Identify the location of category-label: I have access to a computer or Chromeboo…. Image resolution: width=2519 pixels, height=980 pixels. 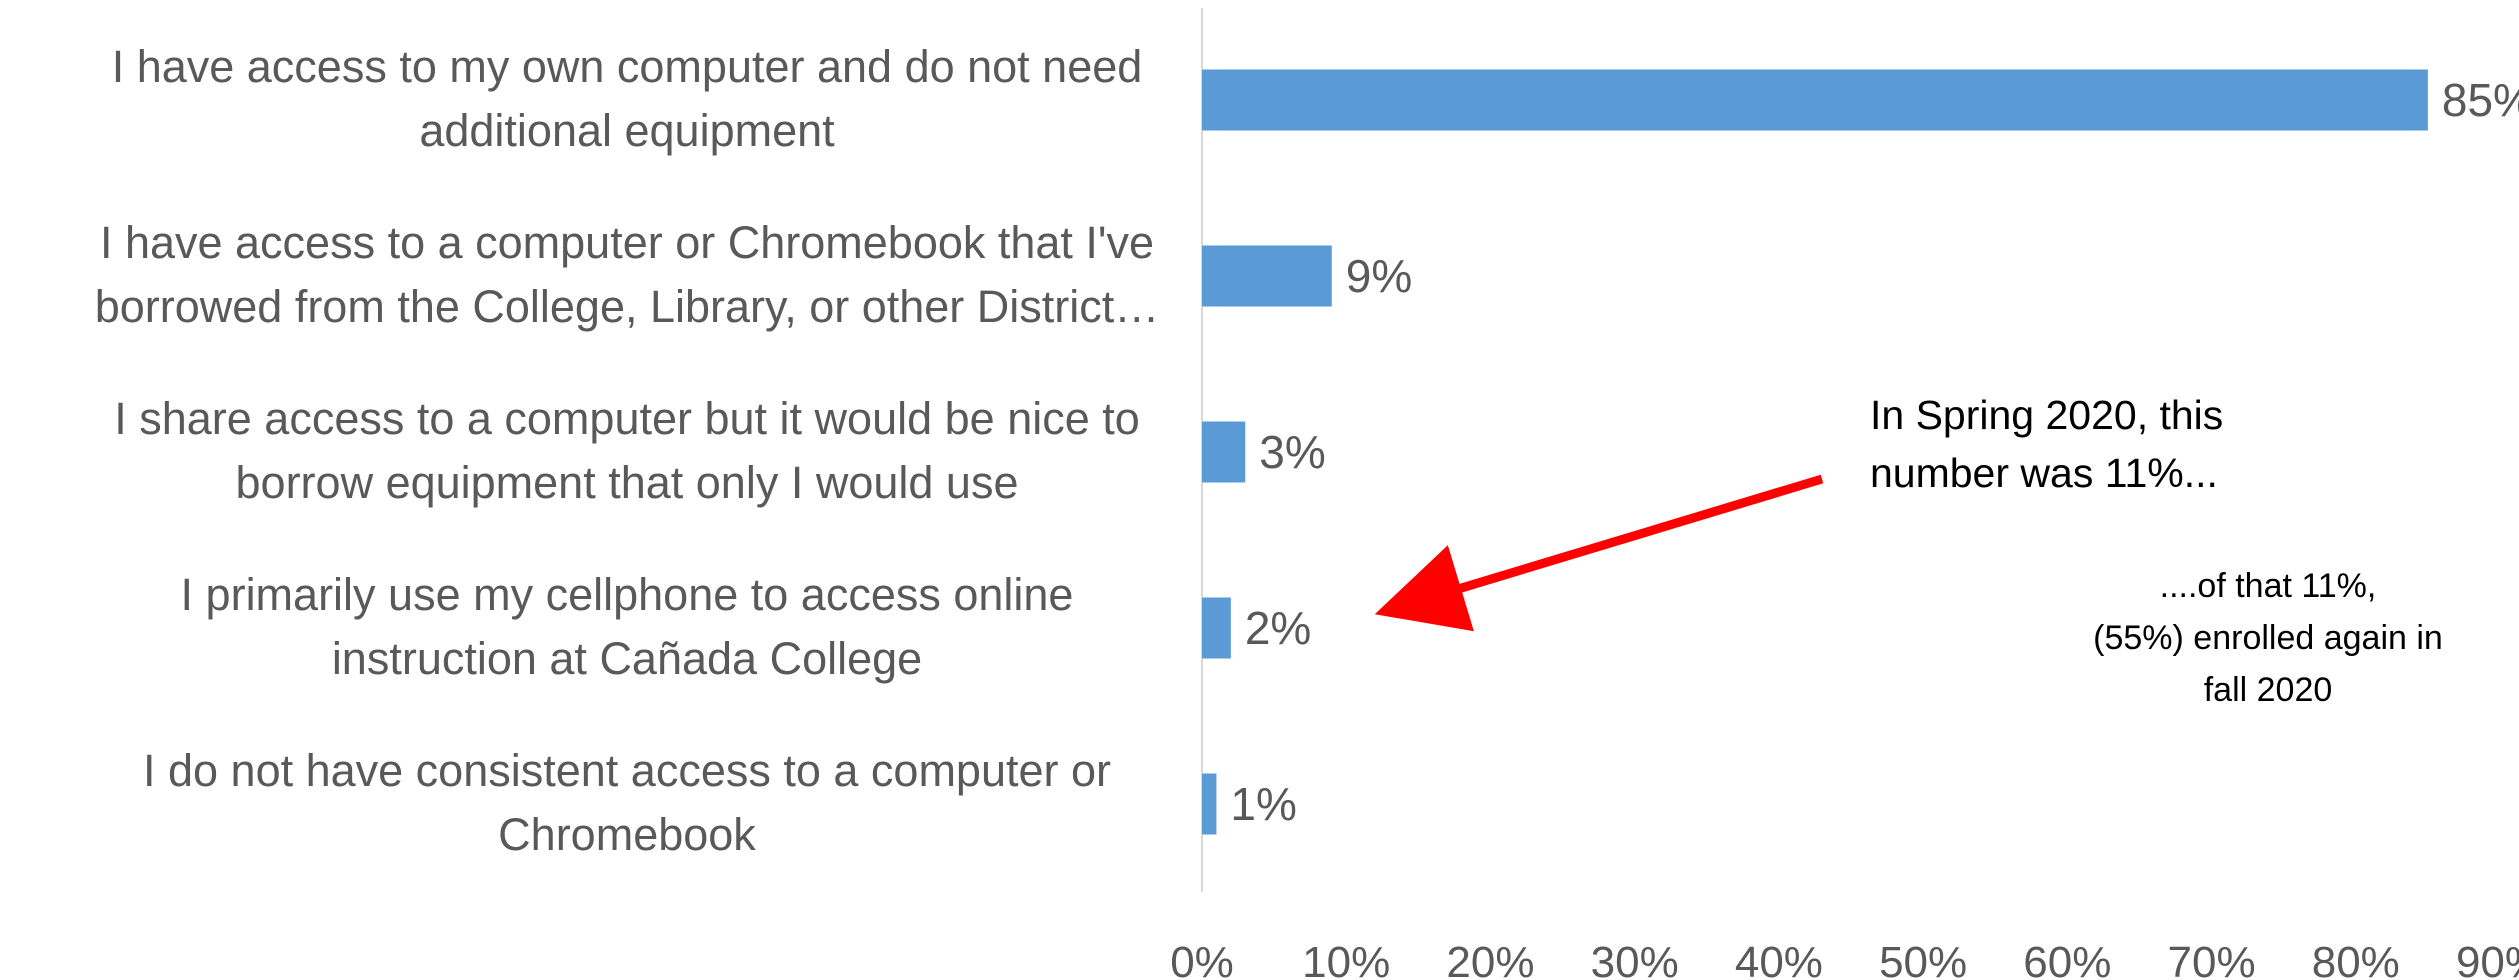
(627, 242).